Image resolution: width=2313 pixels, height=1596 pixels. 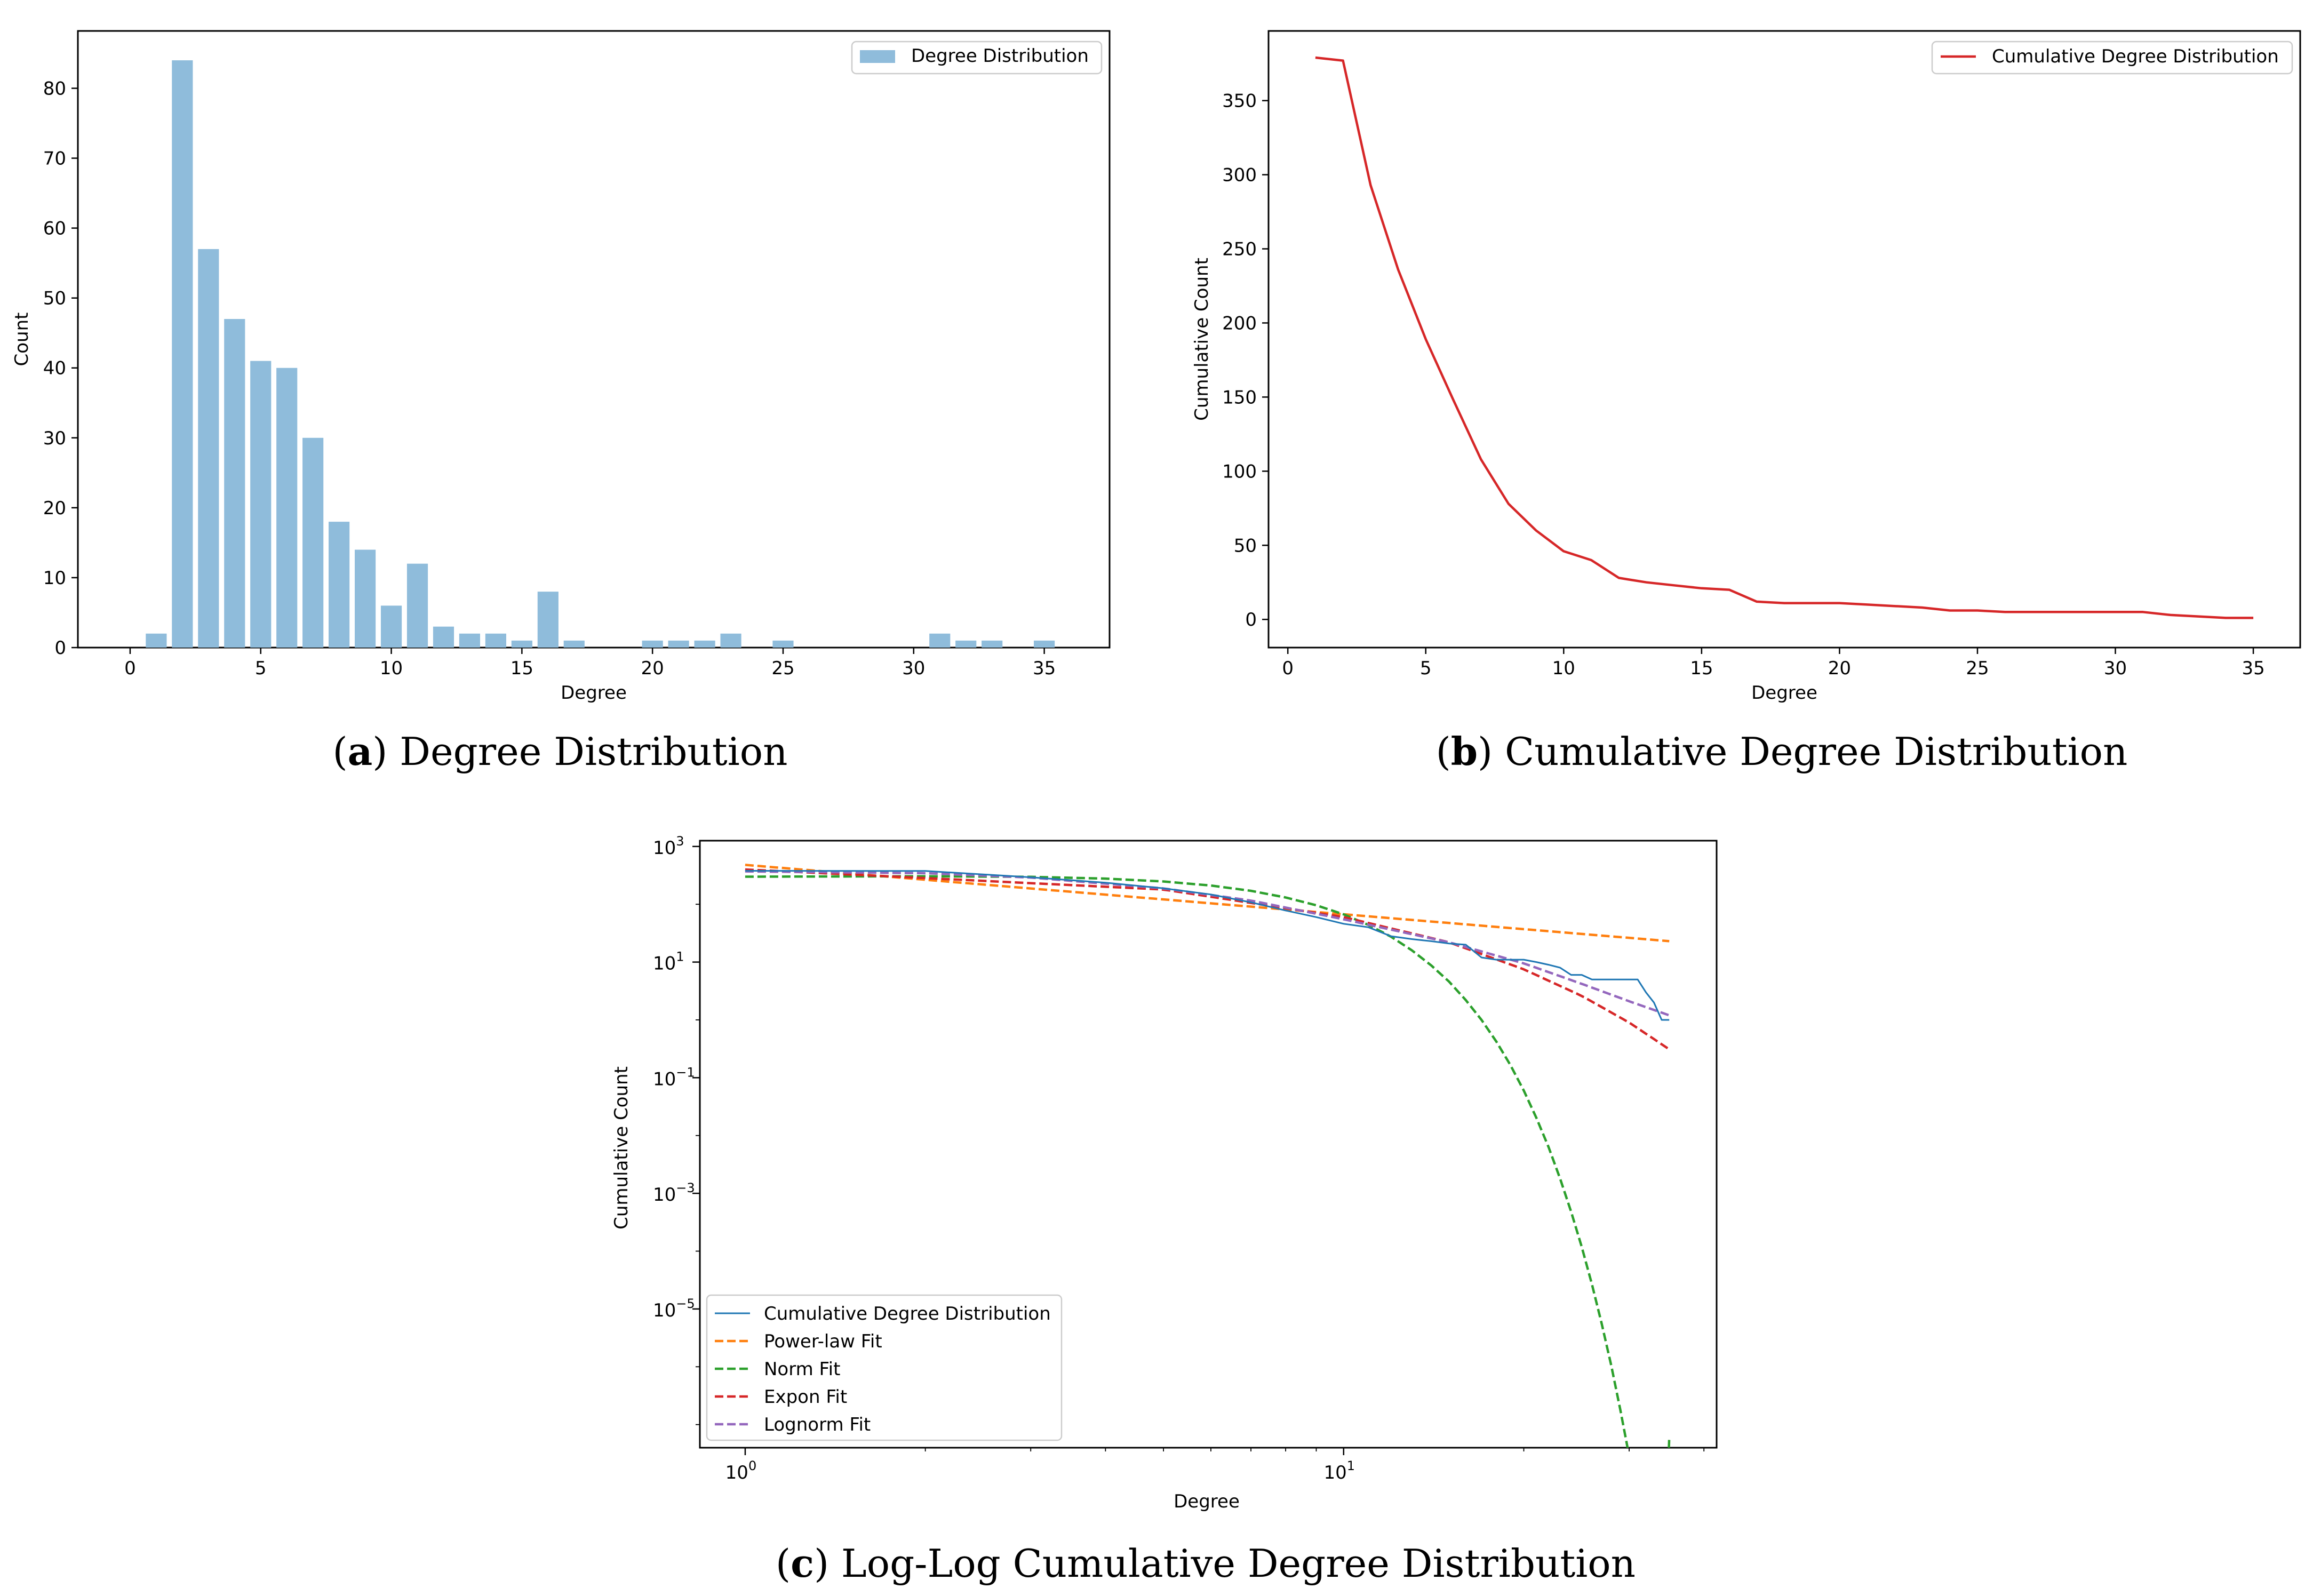 I want to click on y-tick-label: 200, so click(x=1240, y=323).